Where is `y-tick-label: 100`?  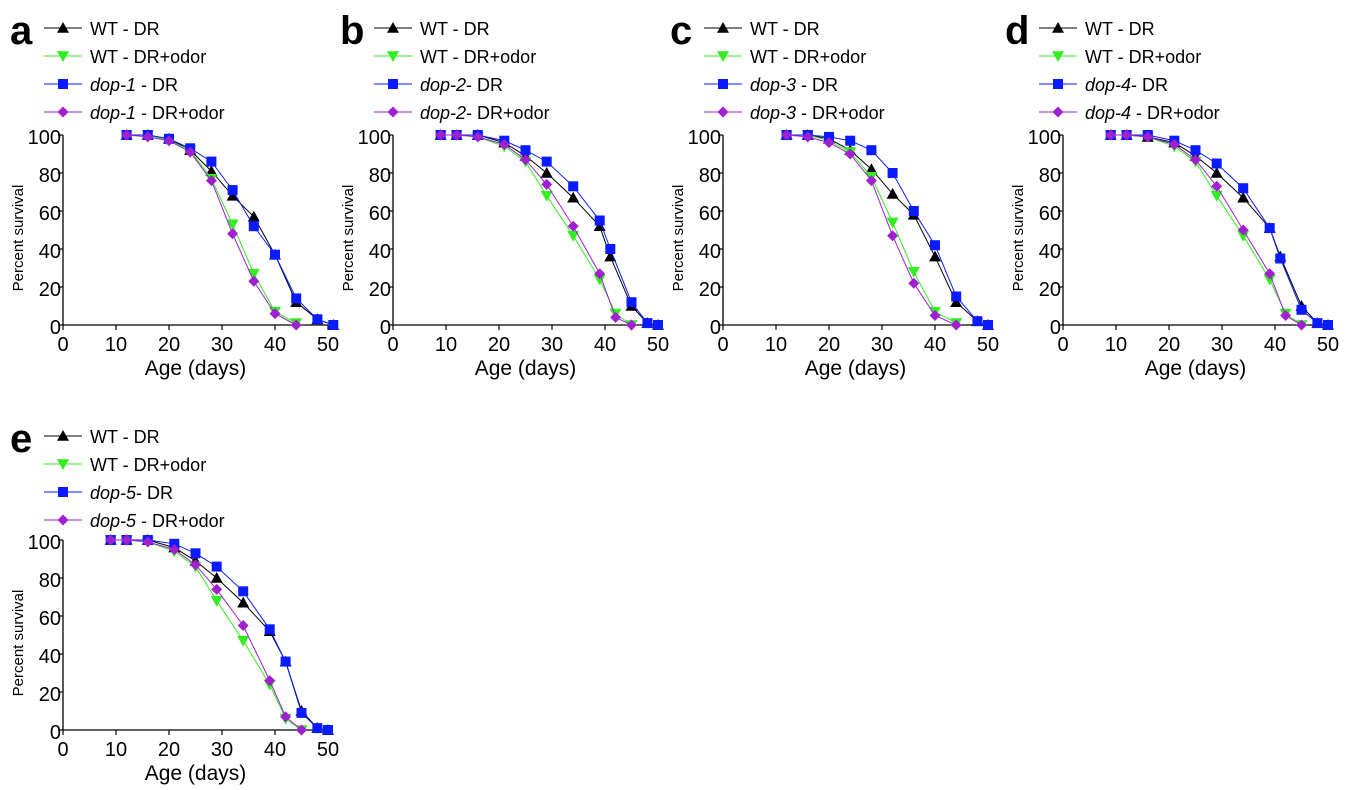
y-tick-label: 100 is located at coordinates (44, 543).